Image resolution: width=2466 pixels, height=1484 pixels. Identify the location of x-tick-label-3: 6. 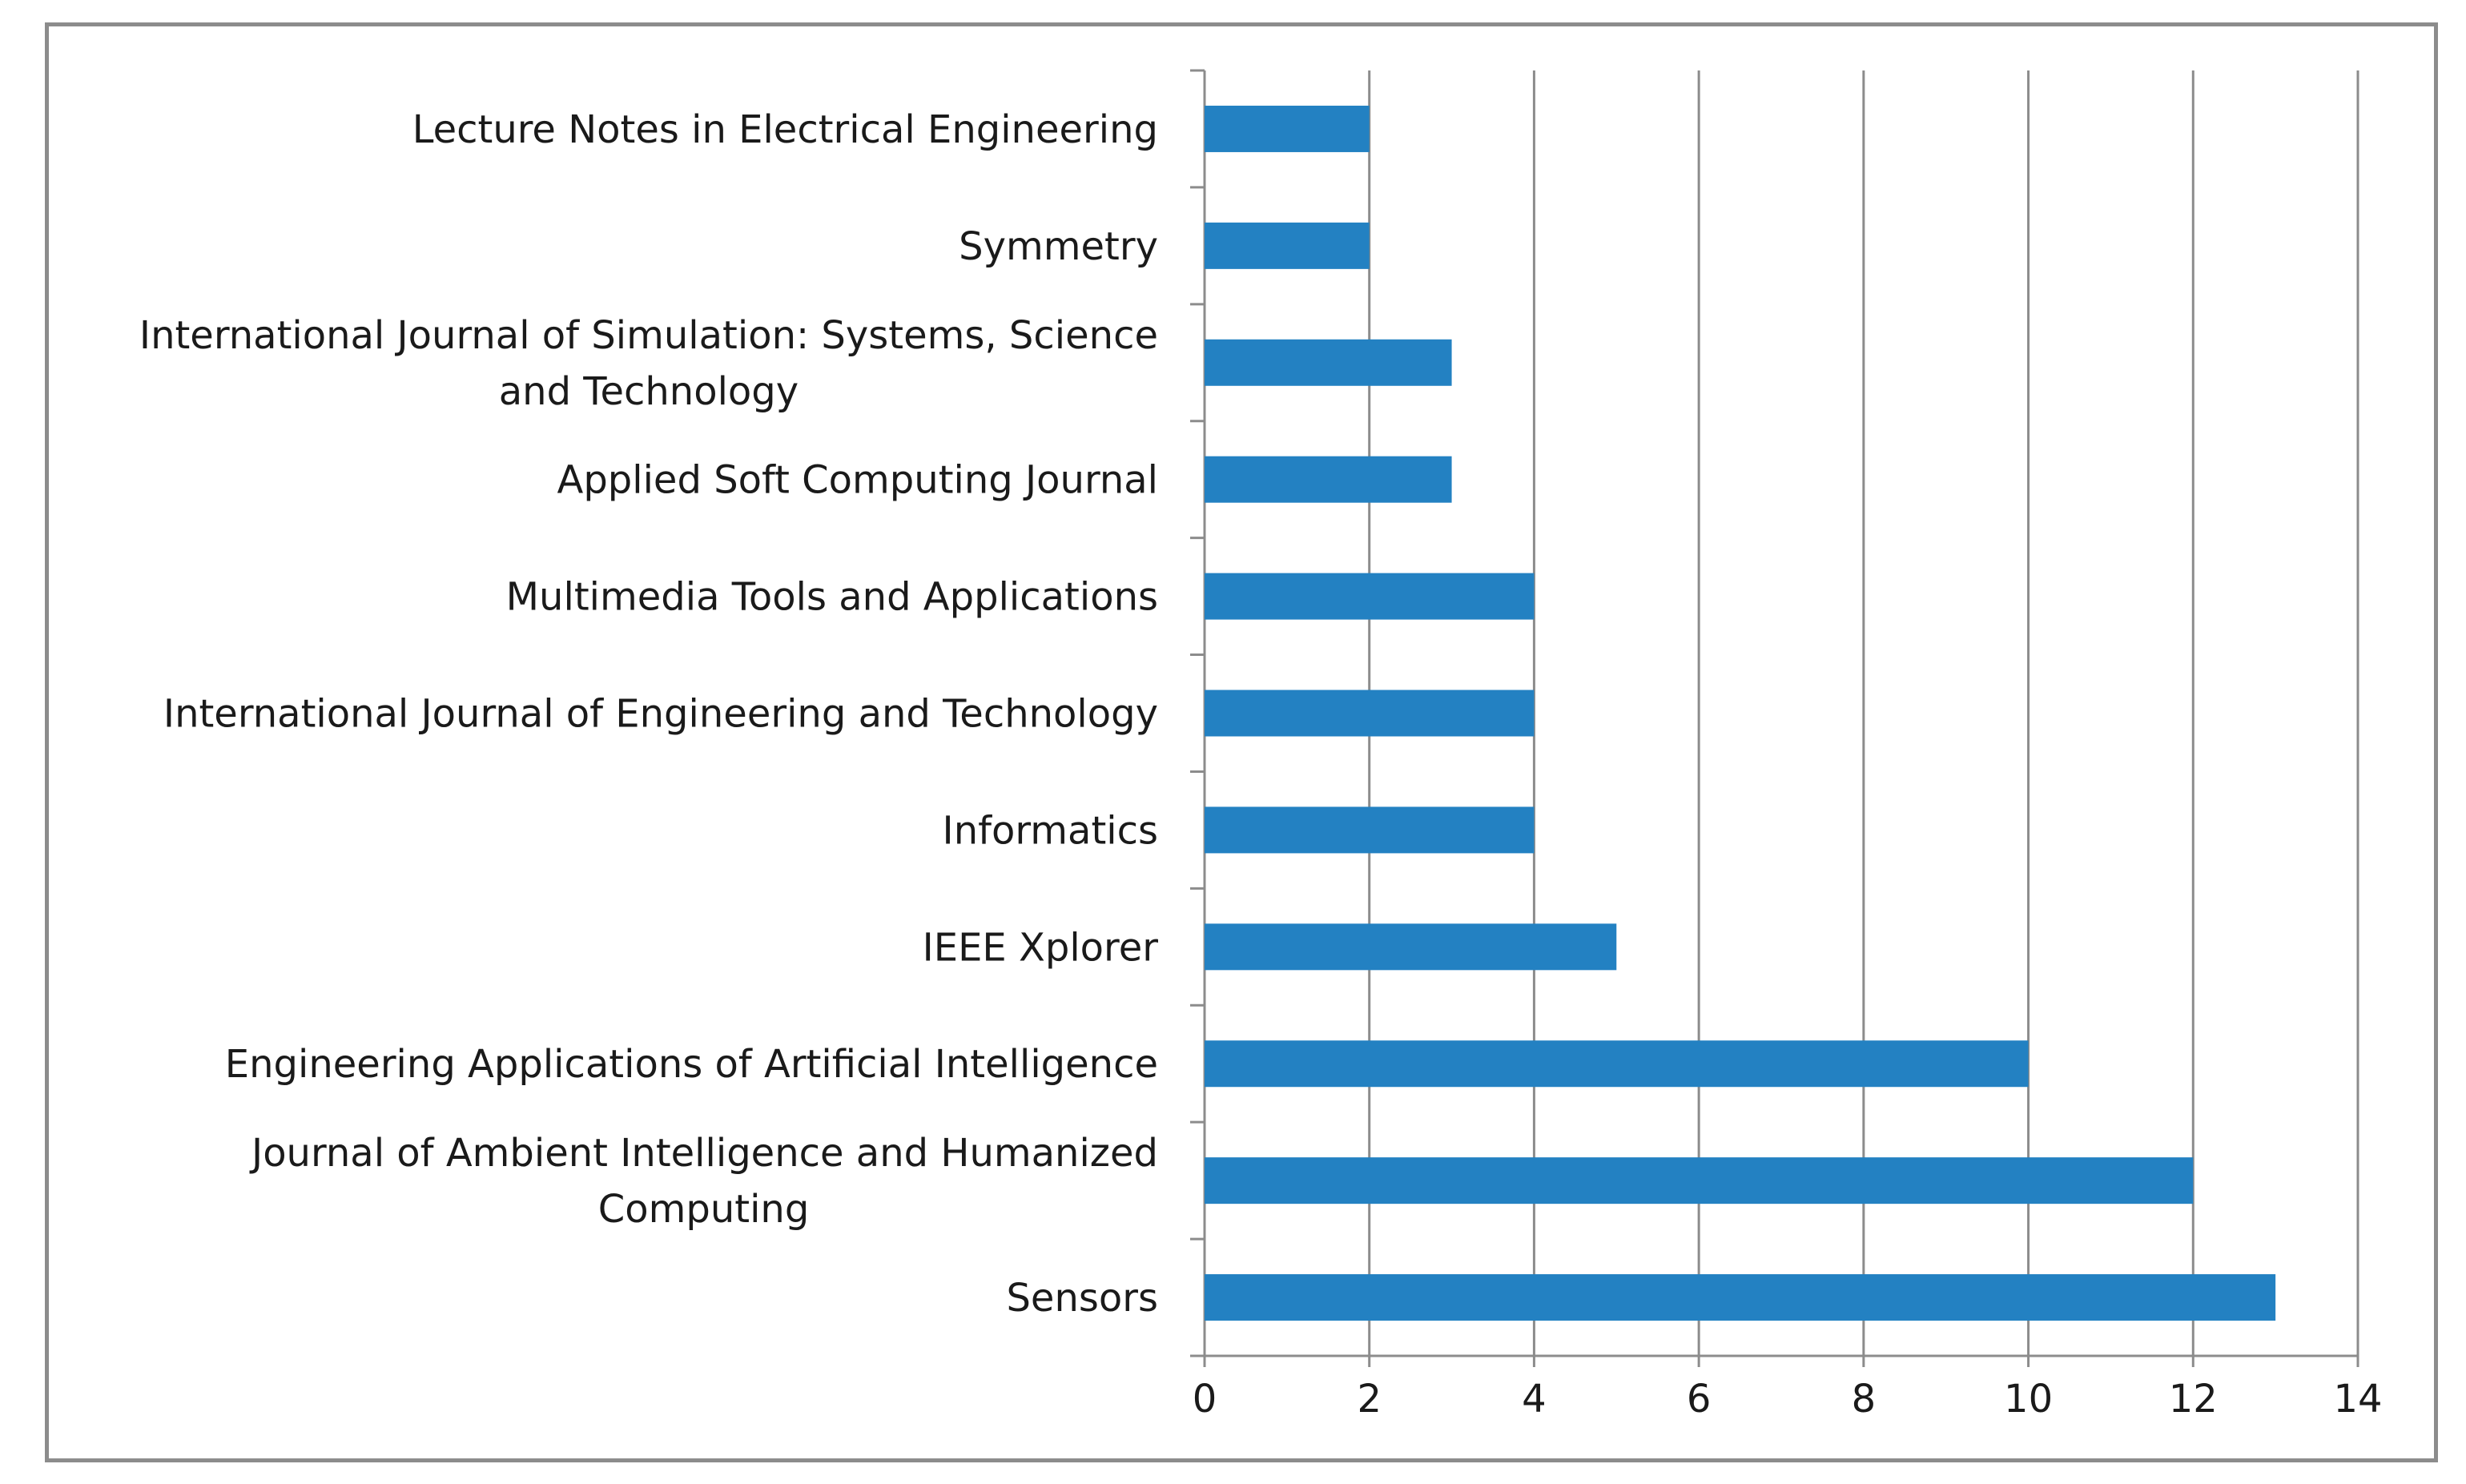
(1699, 1399).